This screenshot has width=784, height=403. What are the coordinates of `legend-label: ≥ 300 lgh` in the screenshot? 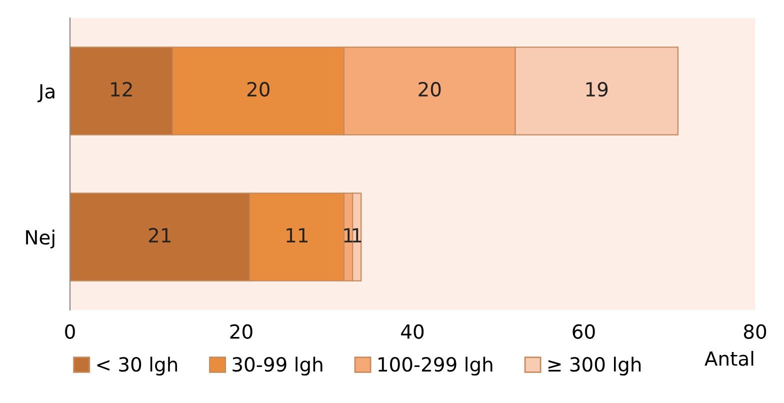 It's located at (594, 366).